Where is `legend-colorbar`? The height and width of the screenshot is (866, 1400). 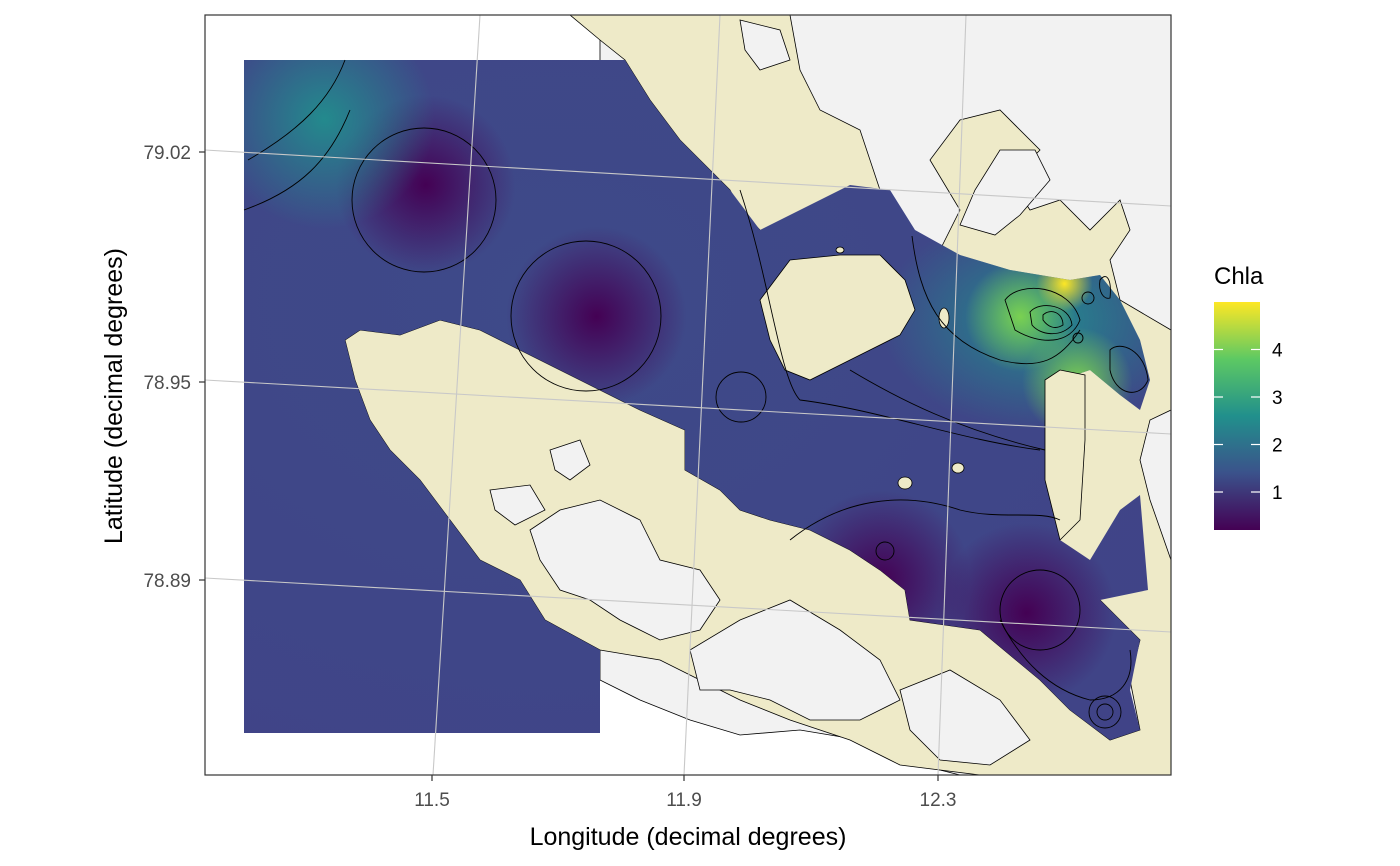 legend-colorbar is located at coordinates (1237, 416).